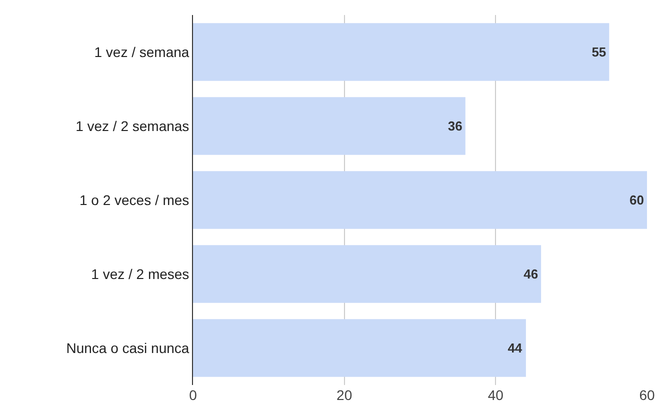 The image size is (658, 413). What do you see at coordinates (599, 52) in the screenshot?
I see `data-label: 55` at bounding box center [599, 52].